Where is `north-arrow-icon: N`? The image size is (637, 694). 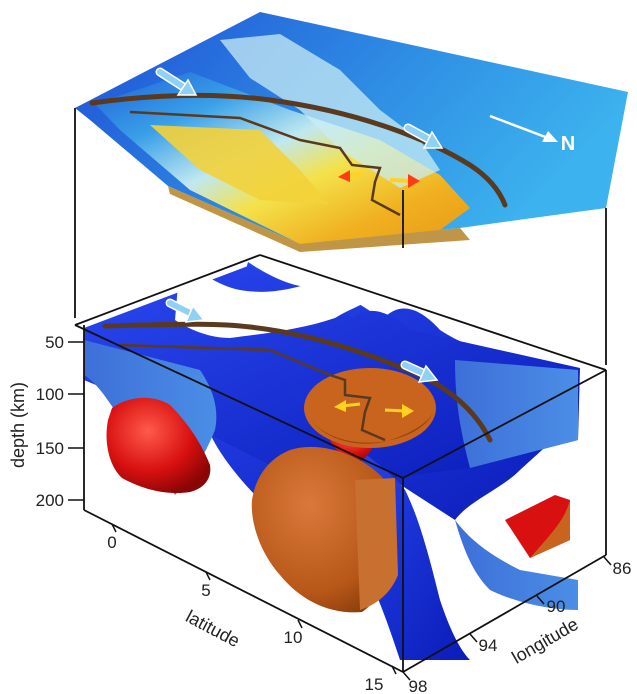 north-arrow-icon: N is located at coordinates (532, 134).